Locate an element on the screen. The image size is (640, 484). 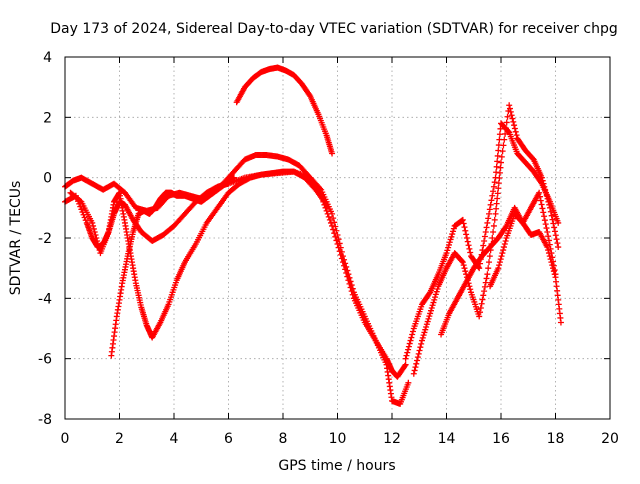
y-tick-label: -4 is located at coordinates (45, 299).